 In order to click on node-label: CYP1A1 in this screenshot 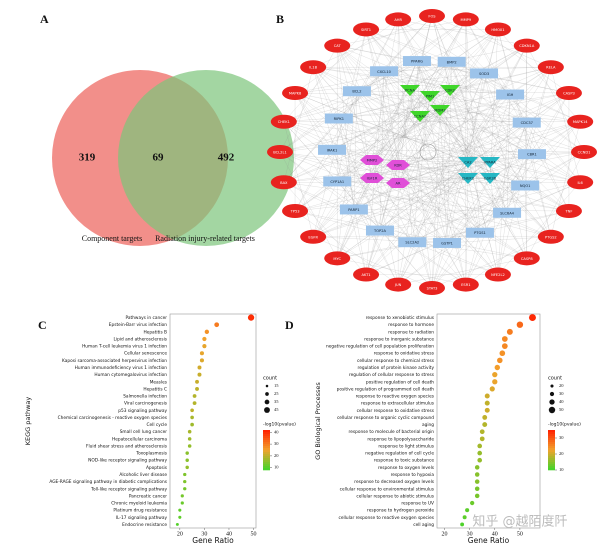, I will do `click(337, 182)`.